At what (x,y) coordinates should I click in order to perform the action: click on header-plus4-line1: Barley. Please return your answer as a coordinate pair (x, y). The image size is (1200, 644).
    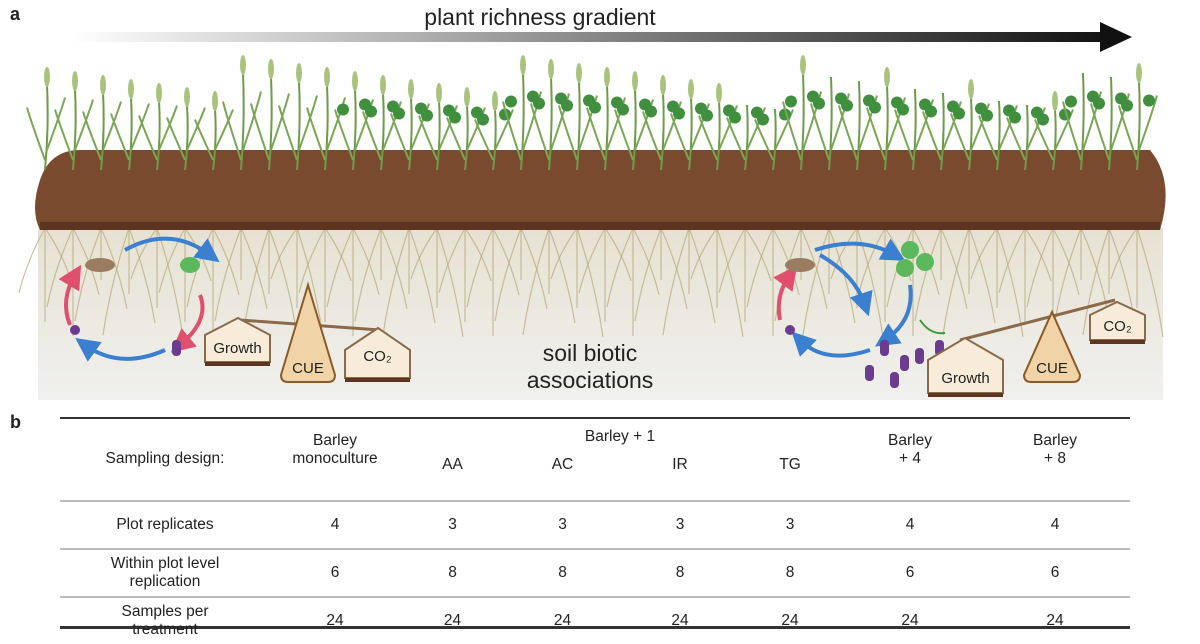
    Looking at the image, I should click on (910, 440).